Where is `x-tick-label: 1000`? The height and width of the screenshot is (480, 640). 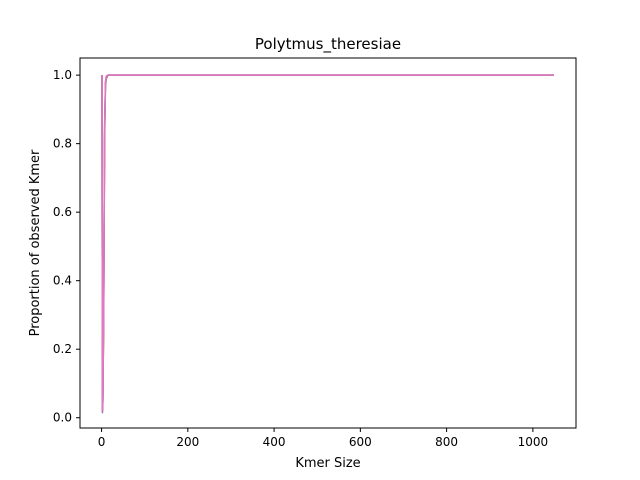 x-tick-label: 1000 is located at coordinates (533, 442).